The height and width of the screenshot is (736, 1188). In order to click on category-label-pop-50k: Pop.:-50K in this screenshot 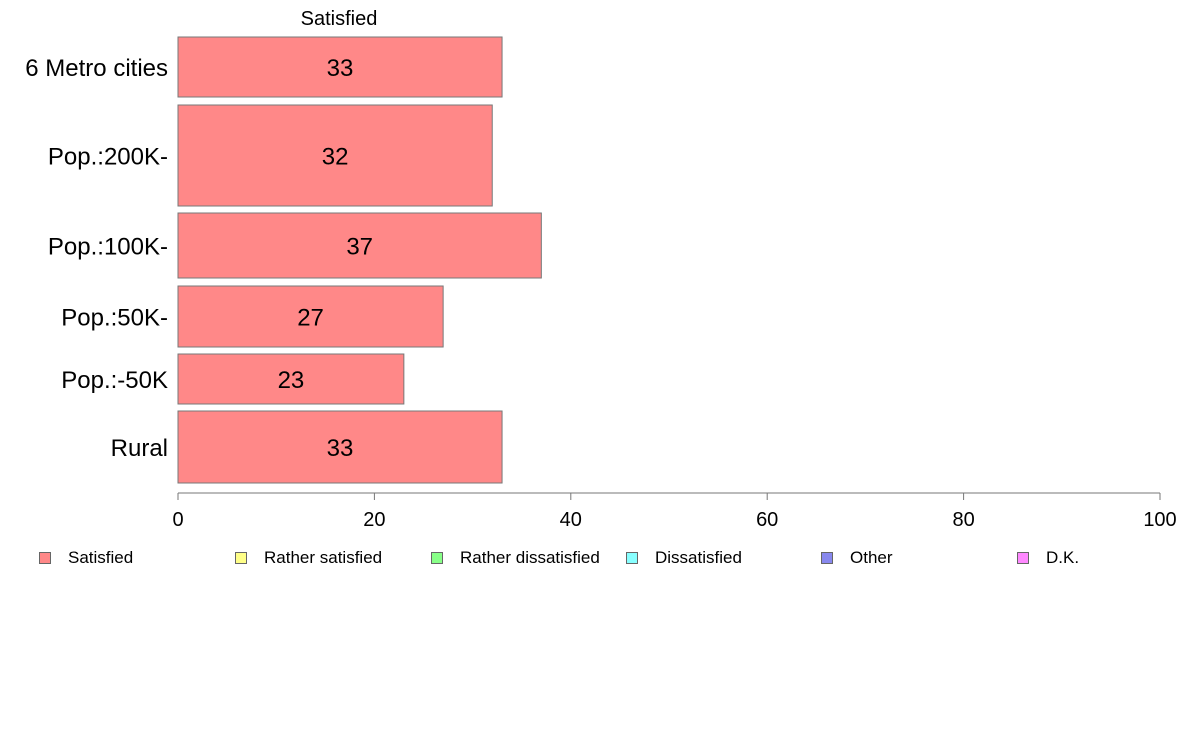, I will do `click(114, 380)`.